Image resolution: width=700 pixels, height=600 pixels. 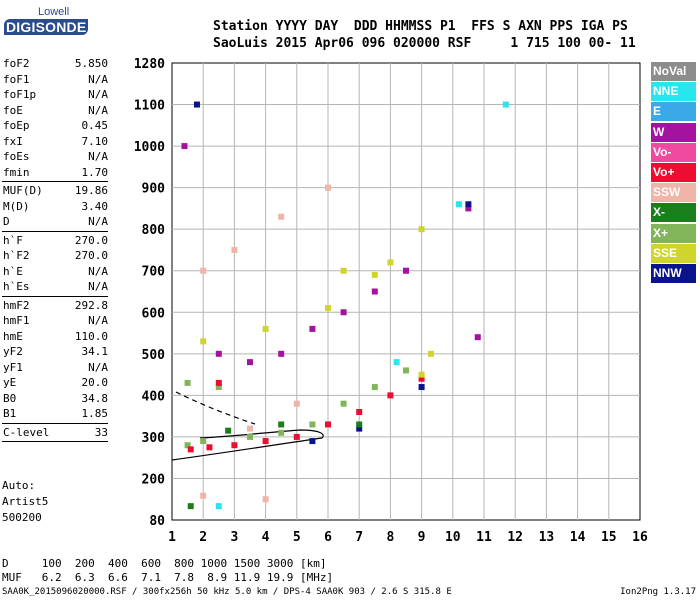 I want to click on legend-item-nnw: NNW, so click(x=673, y=273).